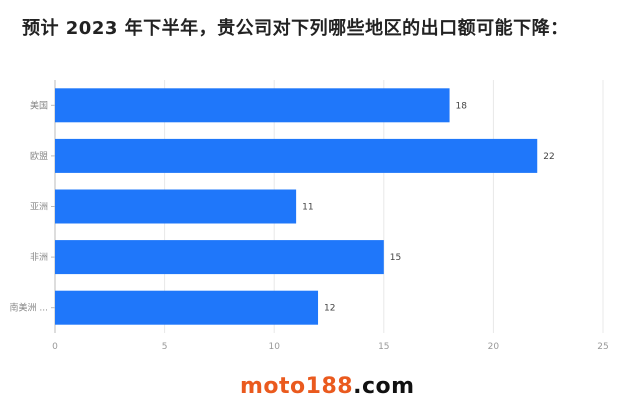 This screenshot has height=410, width=628. I want to click on data-label: 11, so click(307, 208).